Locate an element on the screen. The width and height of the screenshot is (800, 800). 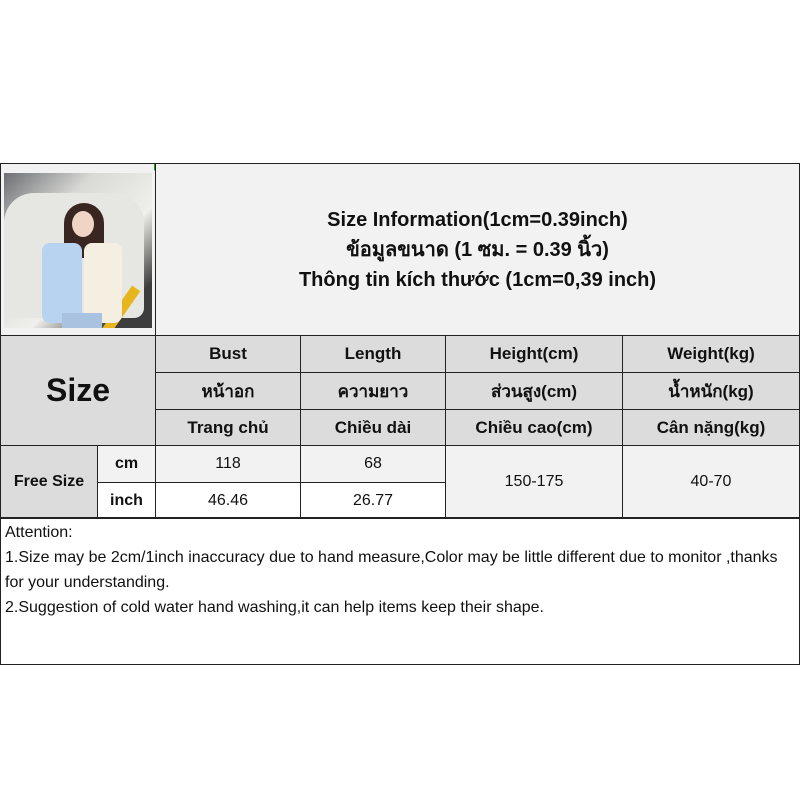
title-en: Size Information(1cm=0.39inch) is located at coordinates (477, 219).